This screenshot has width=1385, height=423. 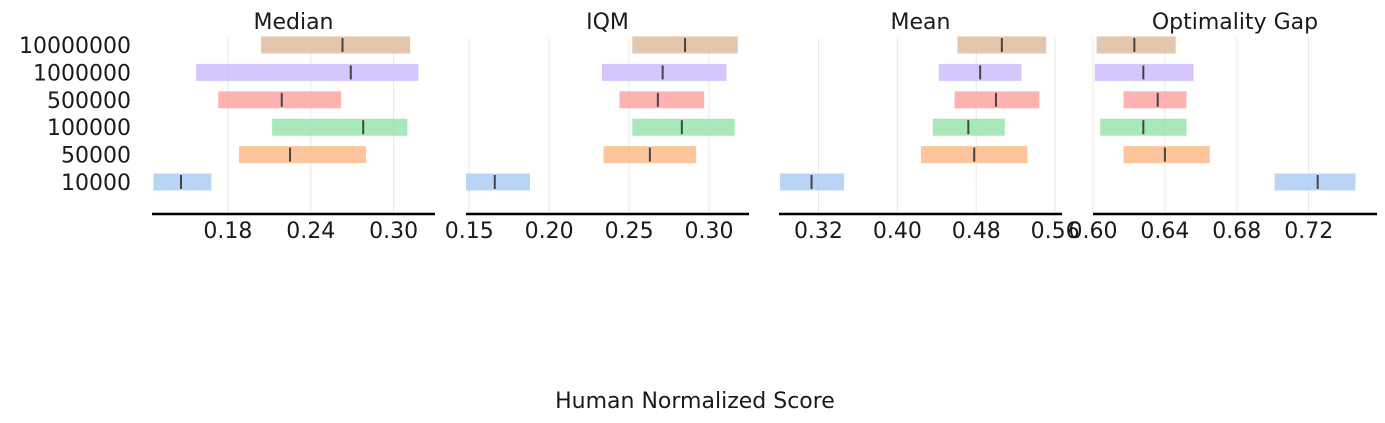 I want to click on tick-label-optimality-gap-3: 0.72, so click(x=1308, y=231).